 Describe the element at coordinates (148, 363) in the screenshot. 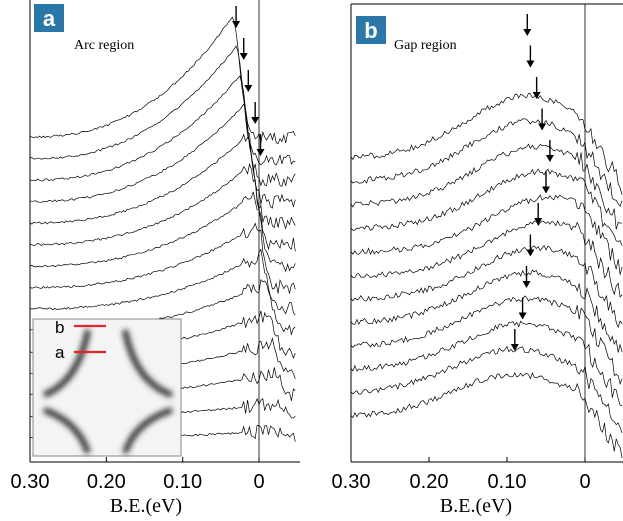

I see `arc-top-right` at that location.